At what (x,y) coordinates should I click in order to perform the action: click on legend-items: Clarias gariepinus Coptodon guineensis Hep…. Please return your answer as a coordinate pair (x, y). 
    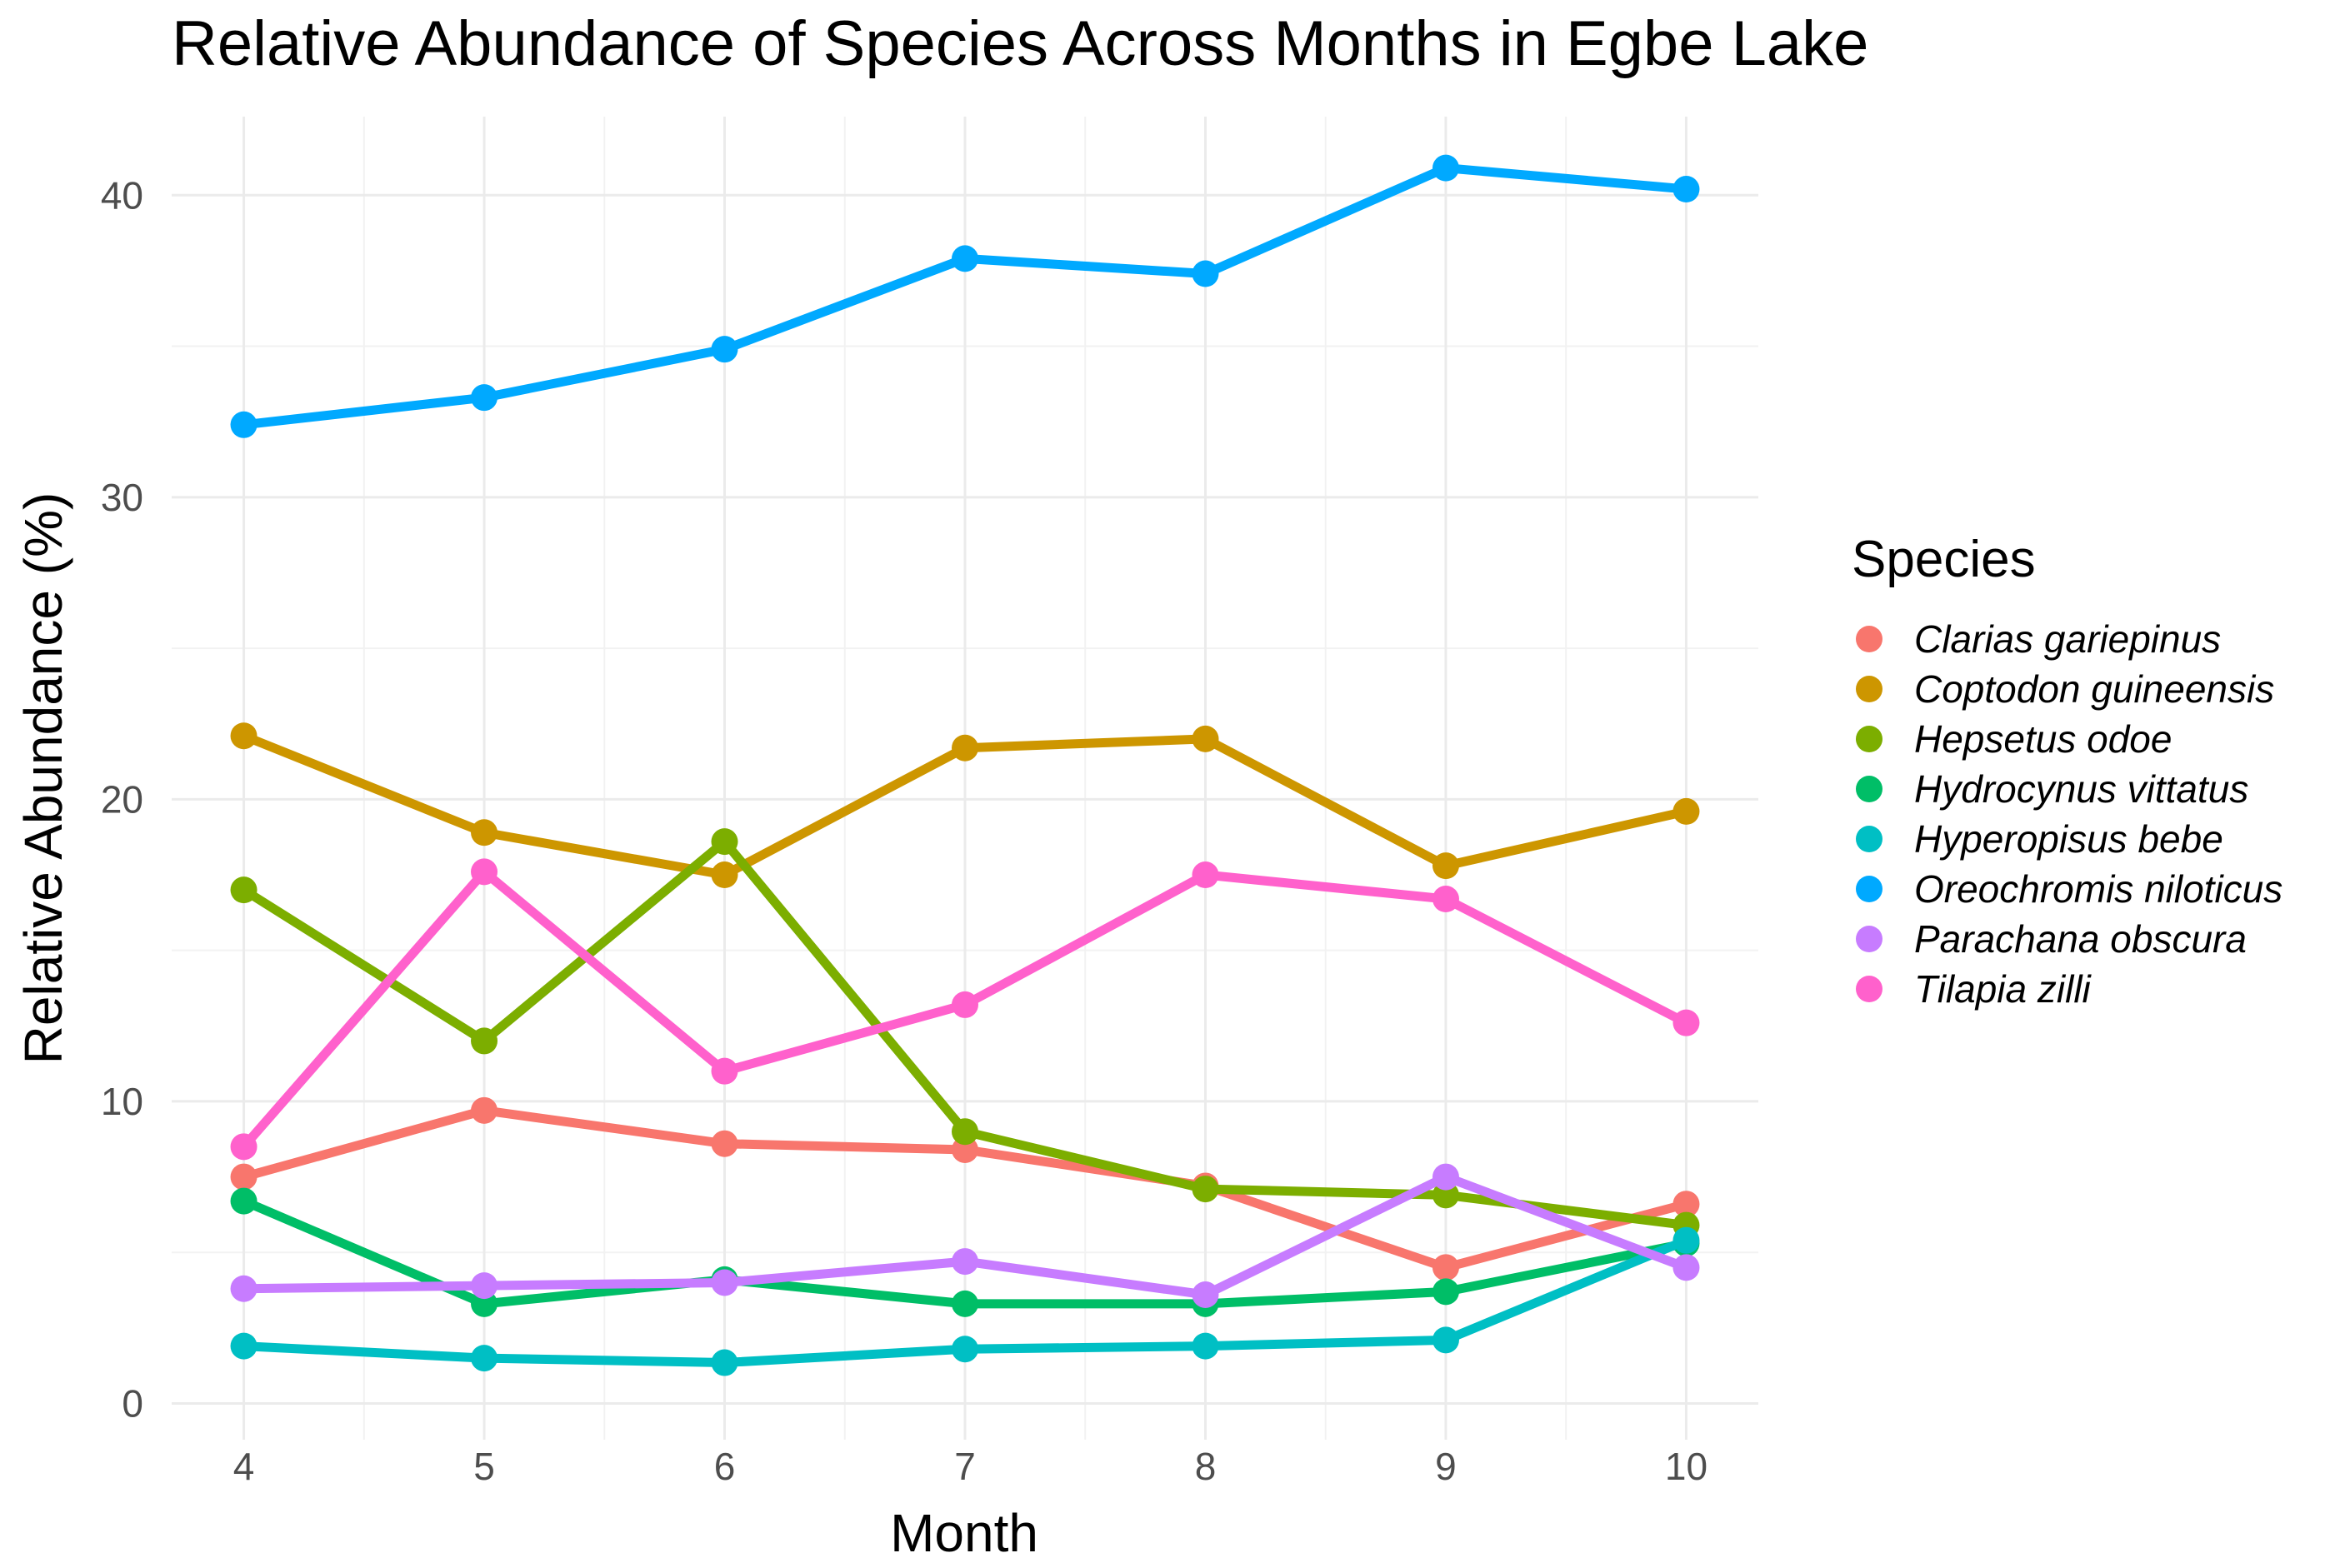
    Looking at the image, I should click on (2069, 814).